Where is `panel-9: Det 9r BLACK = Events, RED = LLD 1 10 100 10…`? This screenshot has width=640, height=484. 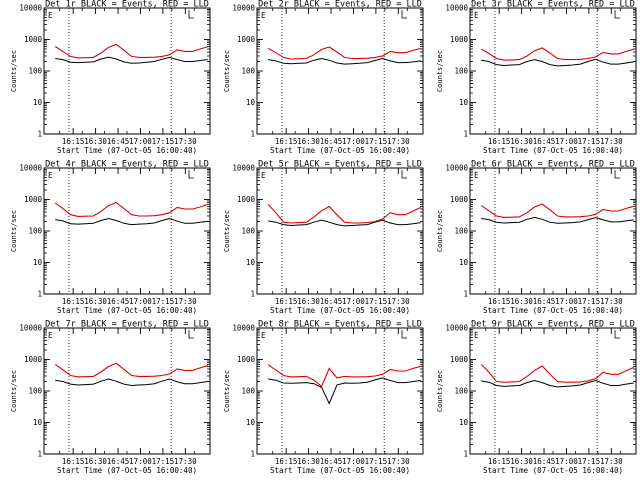 panel-9: Det 9r BLACK = Events, RED = LLD 1 10 100 10… is located at coordinates (536, 397).